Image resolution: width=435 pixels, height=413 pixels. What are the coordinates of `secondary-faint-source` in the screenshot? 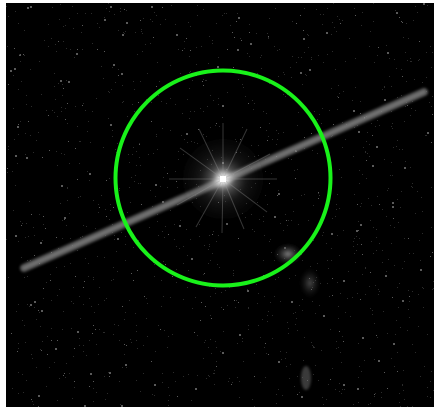 It's located at (297, 316).